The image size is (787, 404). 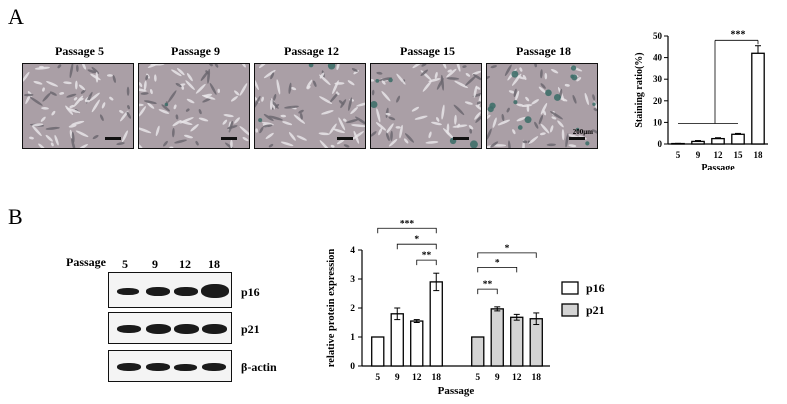 What do you see at coordinates (427, 51) in the screenshot?
I see `image-caption: Passage 15` at bounding box center [427, 51].